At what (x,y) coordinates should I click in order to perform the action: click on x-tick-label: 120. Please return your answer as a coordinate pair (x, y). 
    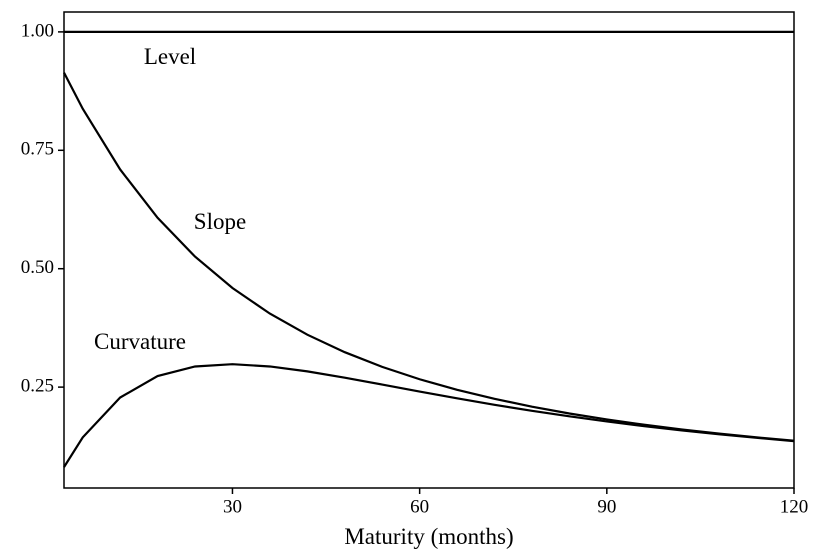
    Looking at the image, I should click on (794, 506).